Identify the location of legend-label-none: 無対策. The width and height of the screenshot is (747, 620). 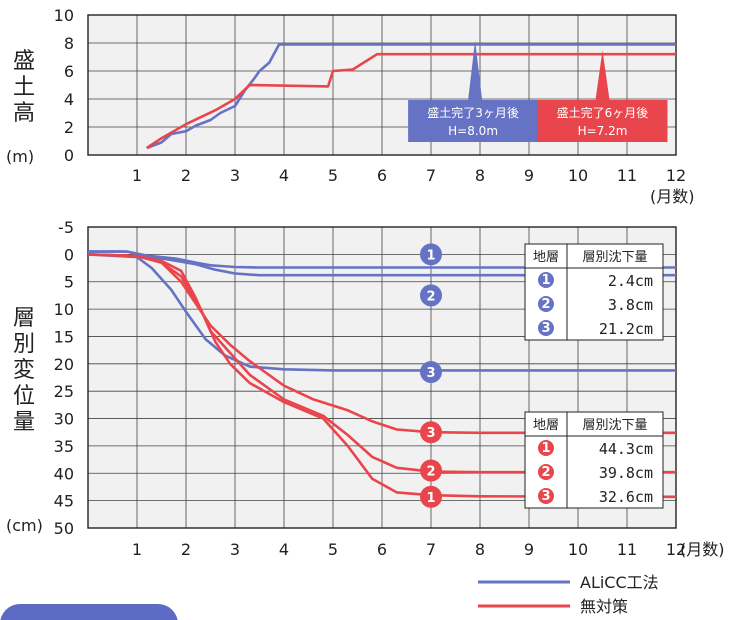
(604, 606).